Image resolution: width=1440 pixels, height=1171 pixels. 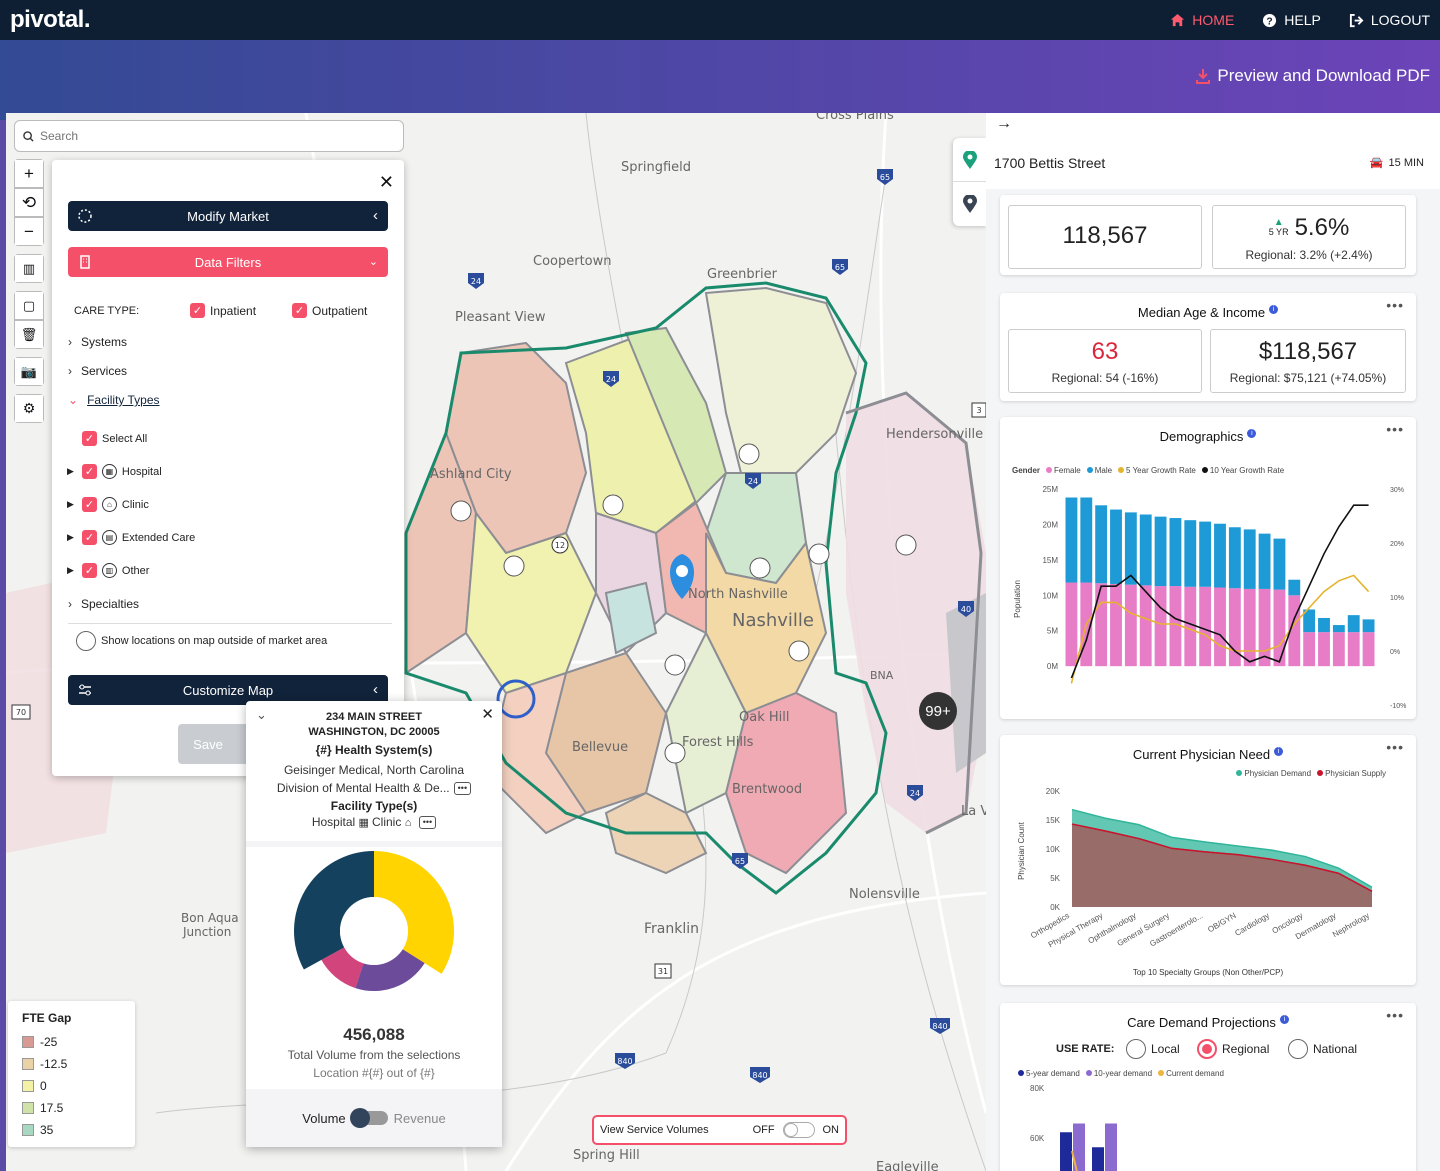 I want to click on systems-label: Systems, so click(x=104, y=342).